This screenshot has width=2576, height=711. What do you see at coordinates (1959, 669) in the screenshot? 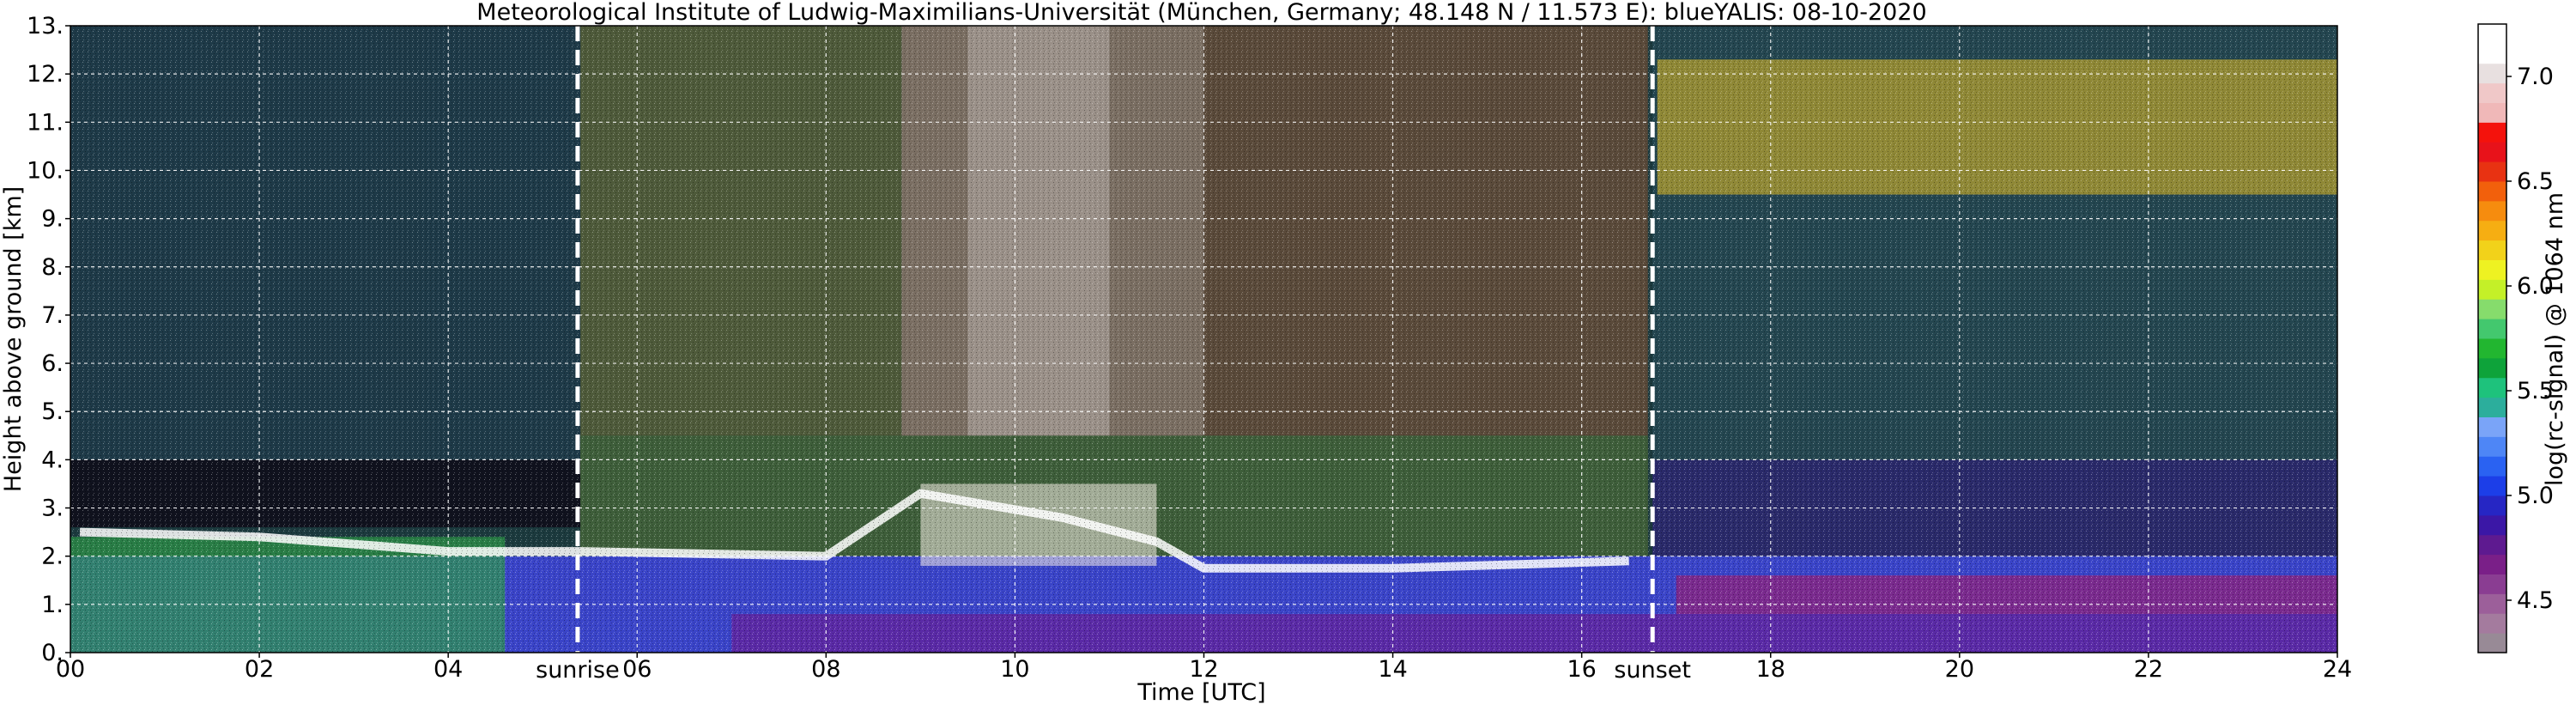
I see `x-tick-label: 20` at bounding box center [1959, 669].